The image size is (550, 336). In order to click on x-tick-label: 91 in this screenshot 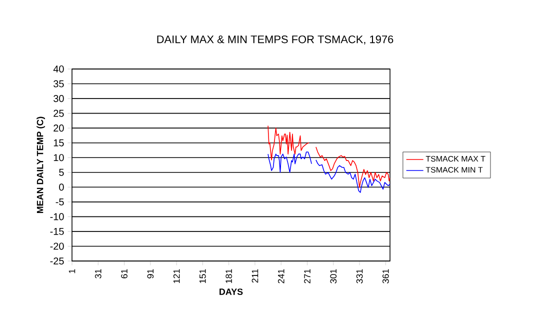, I will do `click(150, 273)`.